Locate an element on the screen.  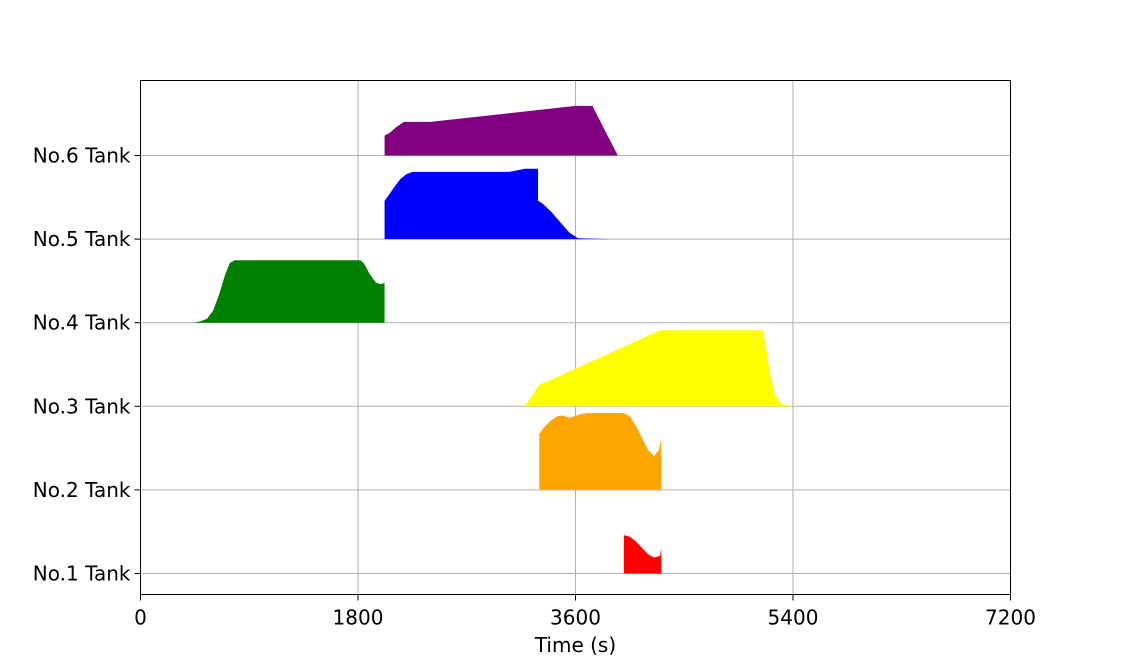
x-tick-label: 0 is located at coordinates (140, 618).